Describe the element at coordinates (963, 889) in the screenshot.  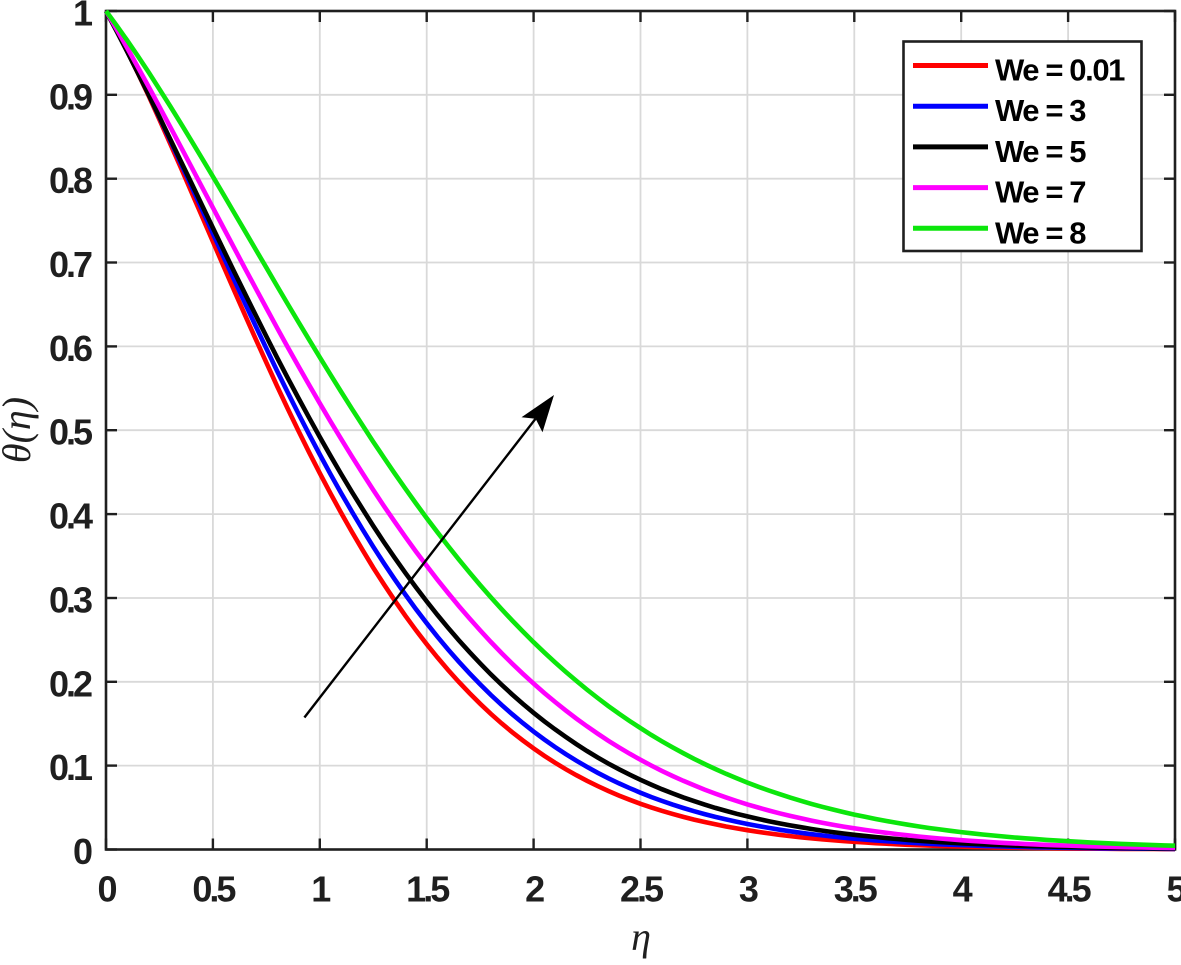
I see `svg-text: 4` at that location.